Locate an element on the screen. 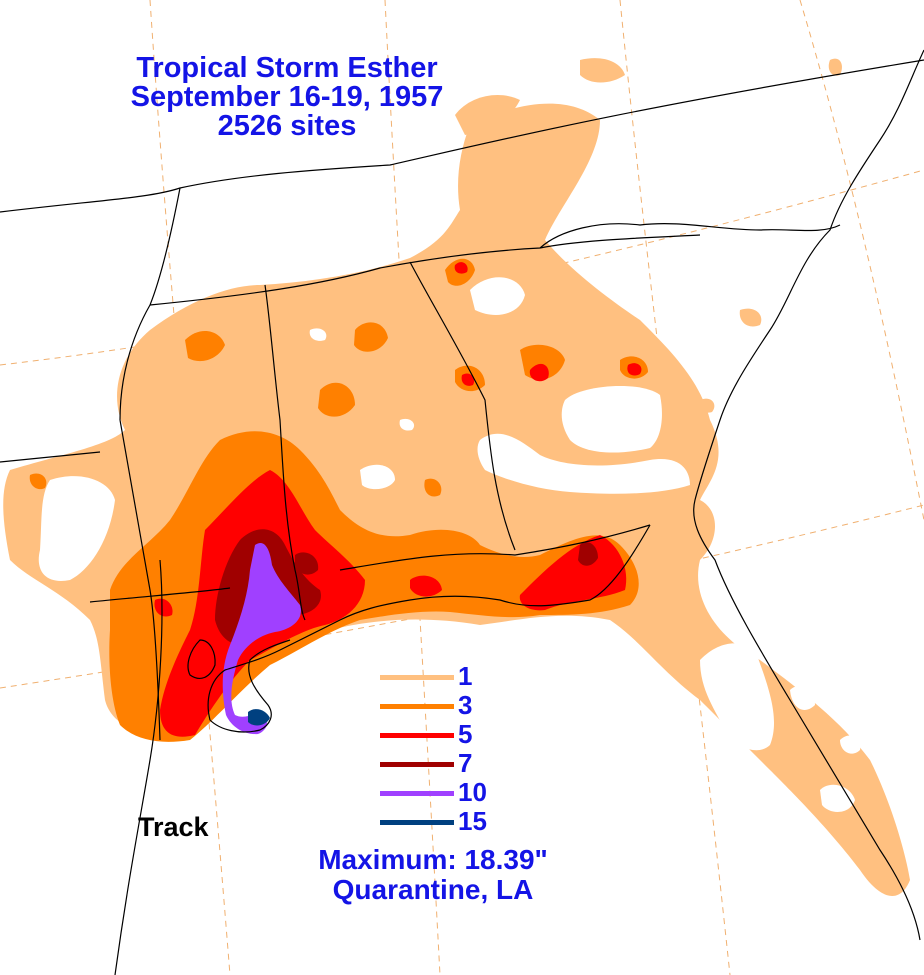 This screenshot has height=975, width=924. maximum-rainfall-note: Maximum: 18.39" Quarantine, LA is located at coordinates (433, 875).